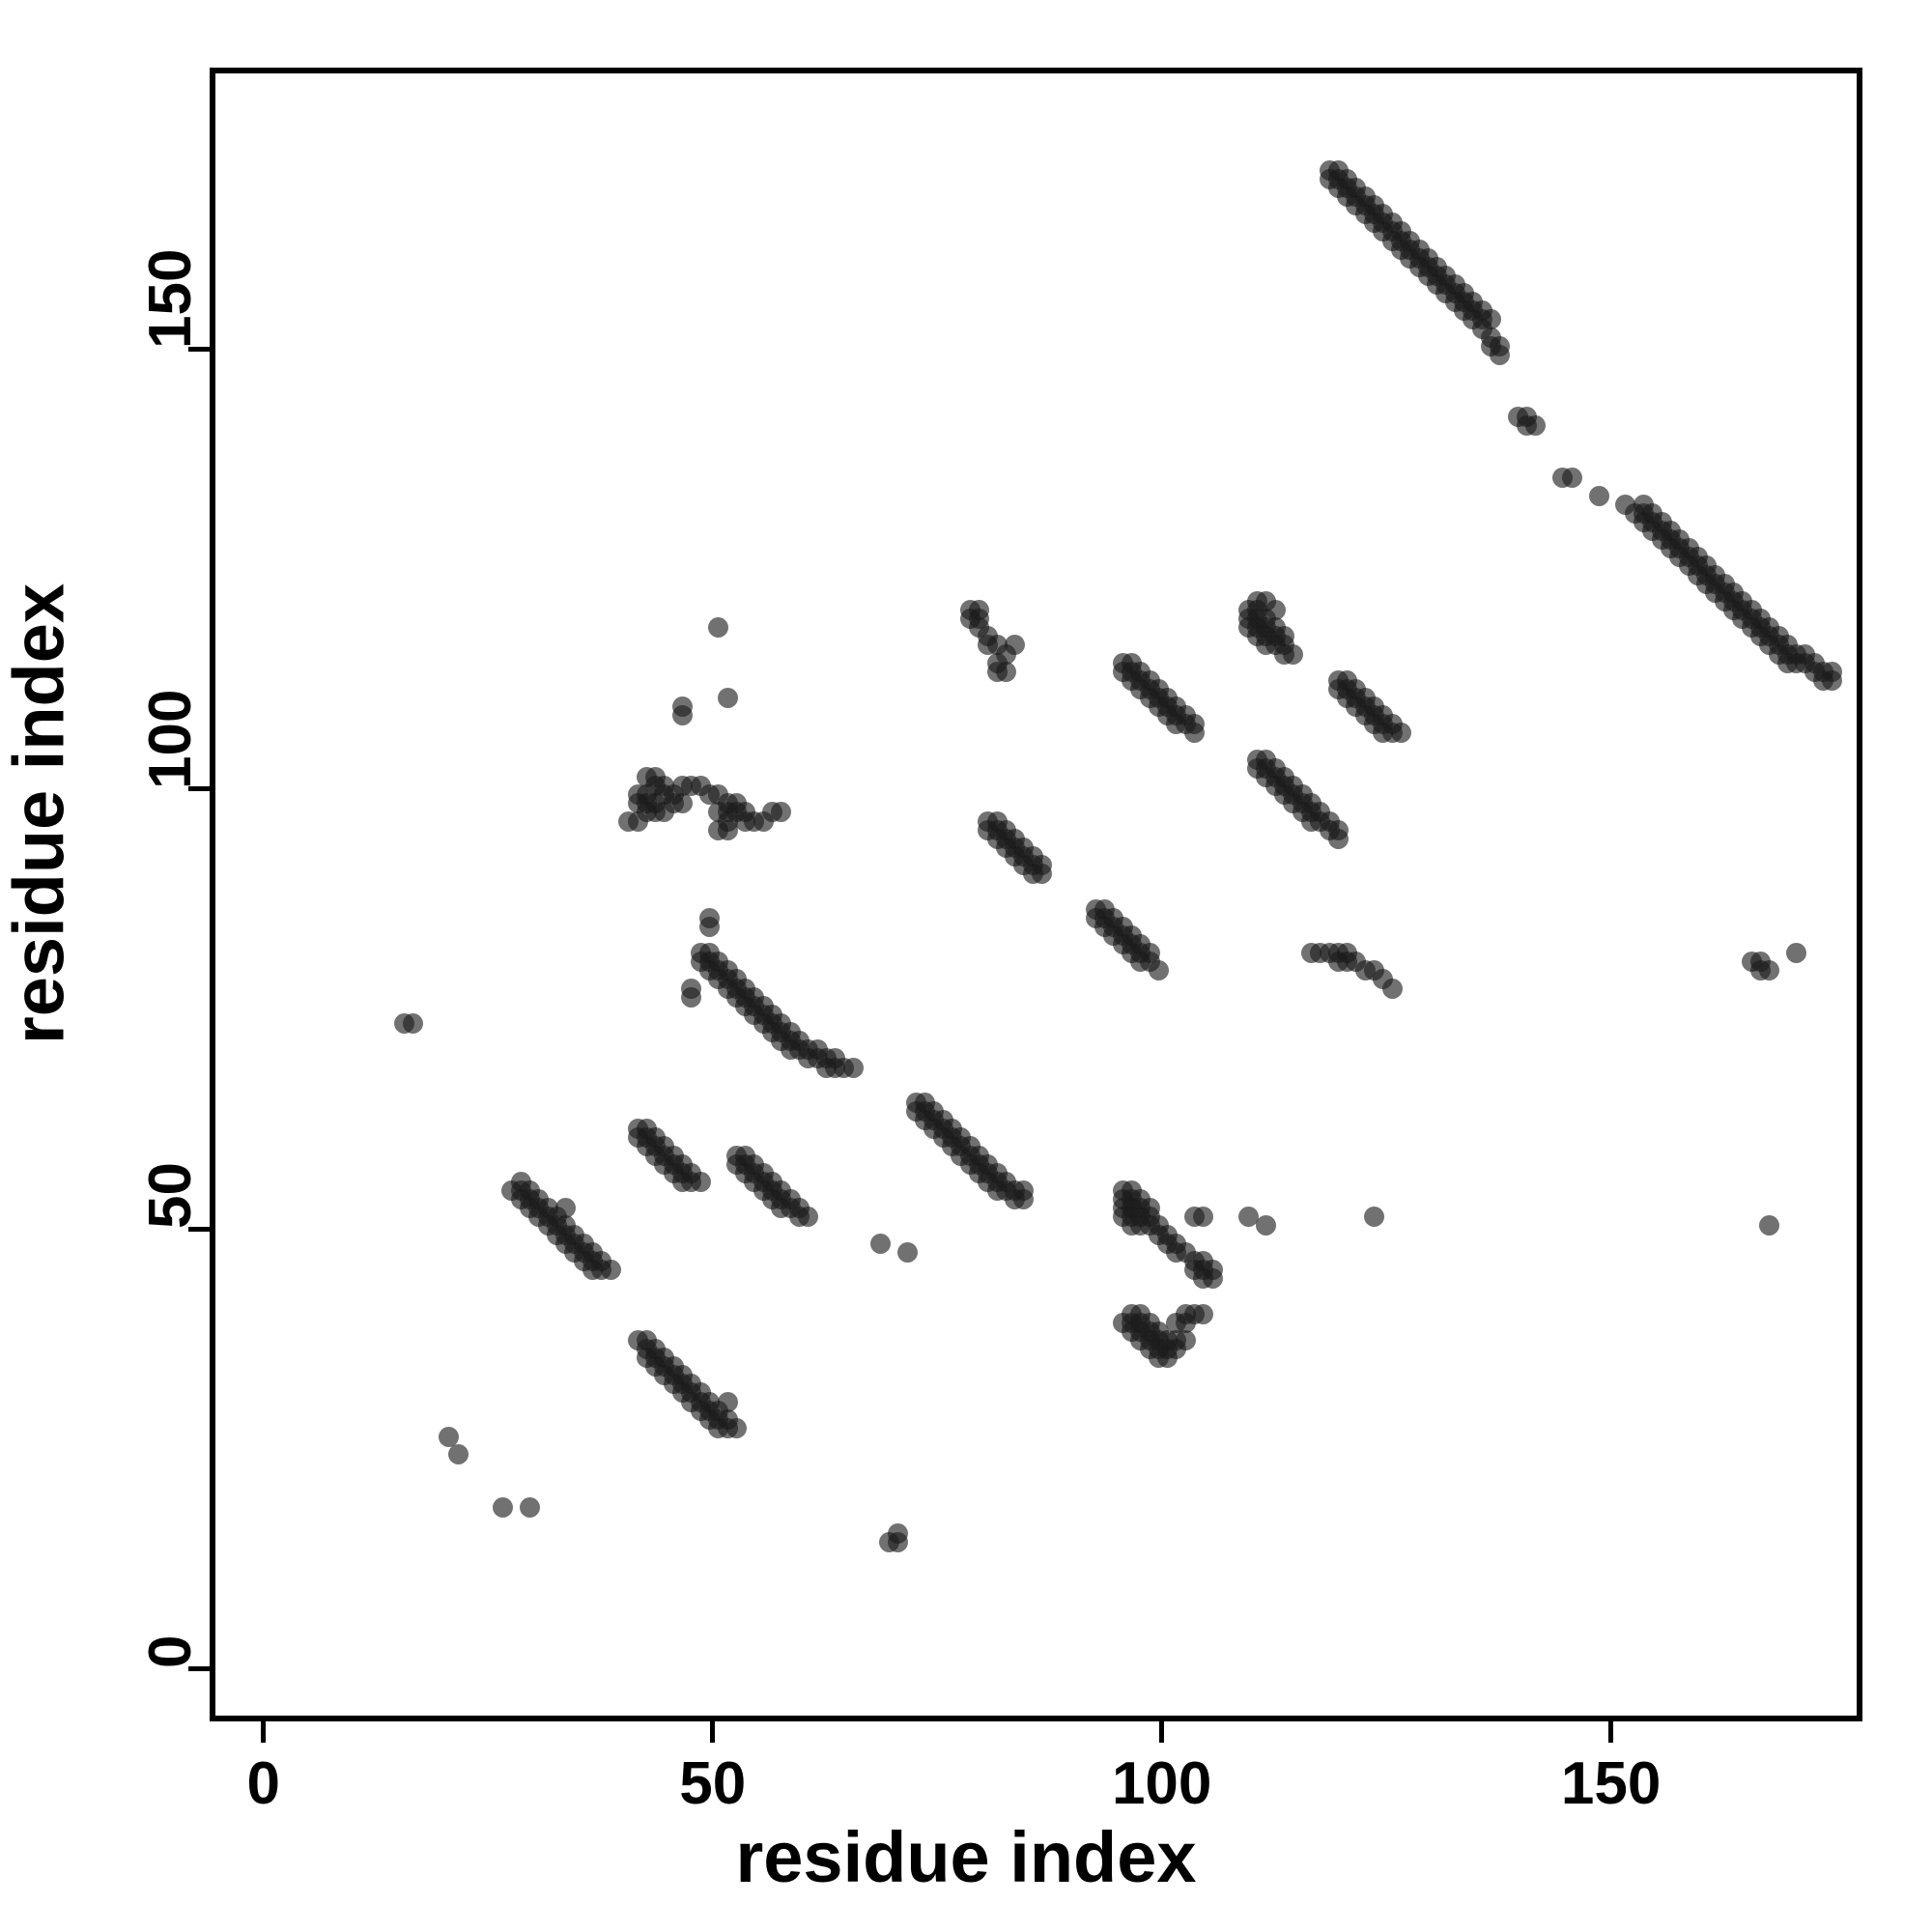 Image resolution: width=1932 pixels, height=1932 pixels. I want to click on x-tick-label: 150, so click(1611, 1783).